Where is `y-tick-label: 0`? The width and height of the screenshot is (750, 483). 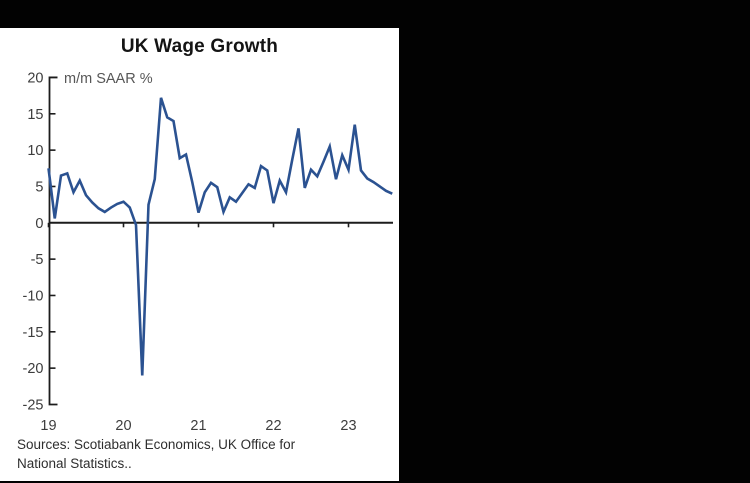 y-tick-label: 0 is located at coordinates (39, 224).